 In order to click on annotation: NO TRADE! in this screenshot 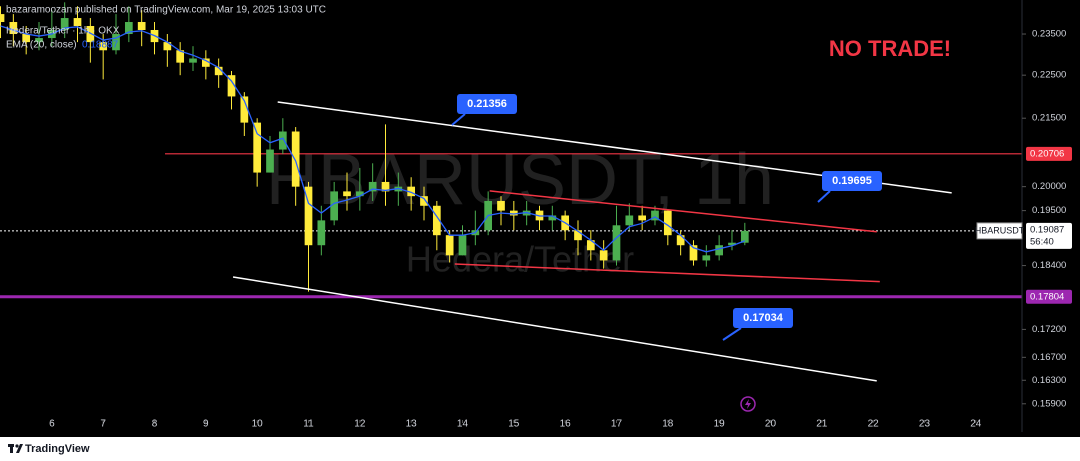, I will do `click(890, 48)`.